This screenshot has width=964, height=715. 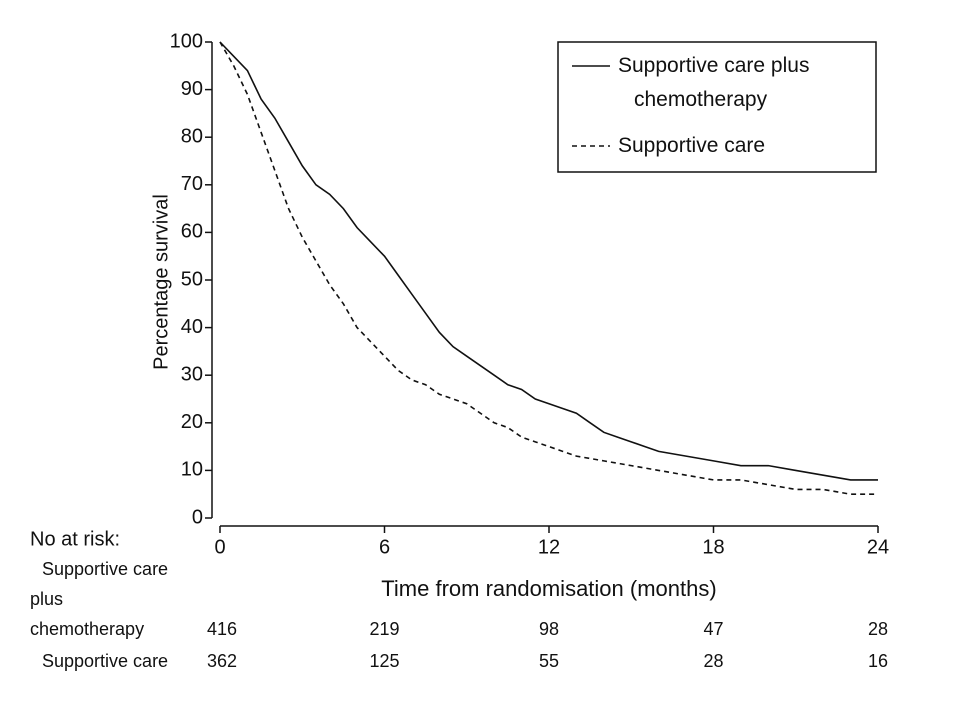 What do you see at coordinates (384, 661) in the screenshot?
I see `risk-count: 125` at bounding box center [384, 661].